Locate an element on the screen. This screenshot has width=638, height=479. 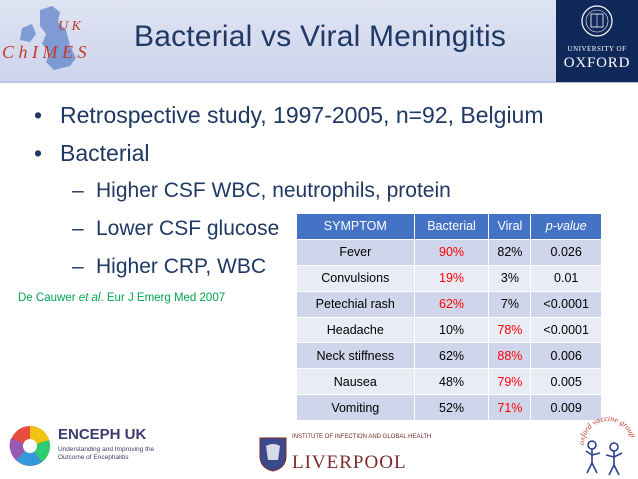
slide-title: Bacterial vs Viral Meningitis is located at coordinates (320, 36).